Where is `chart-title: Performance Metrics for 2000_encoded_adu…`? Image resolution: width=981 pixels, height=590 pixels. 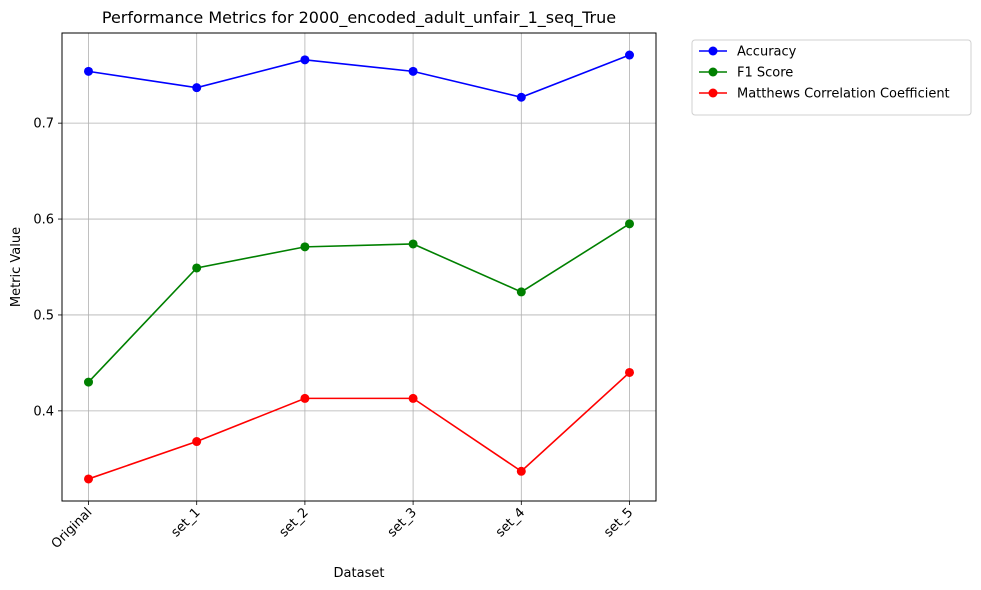 chart-title: Performance Metrics for 2000_encoded_adu… is located at coordinates (359, 18).